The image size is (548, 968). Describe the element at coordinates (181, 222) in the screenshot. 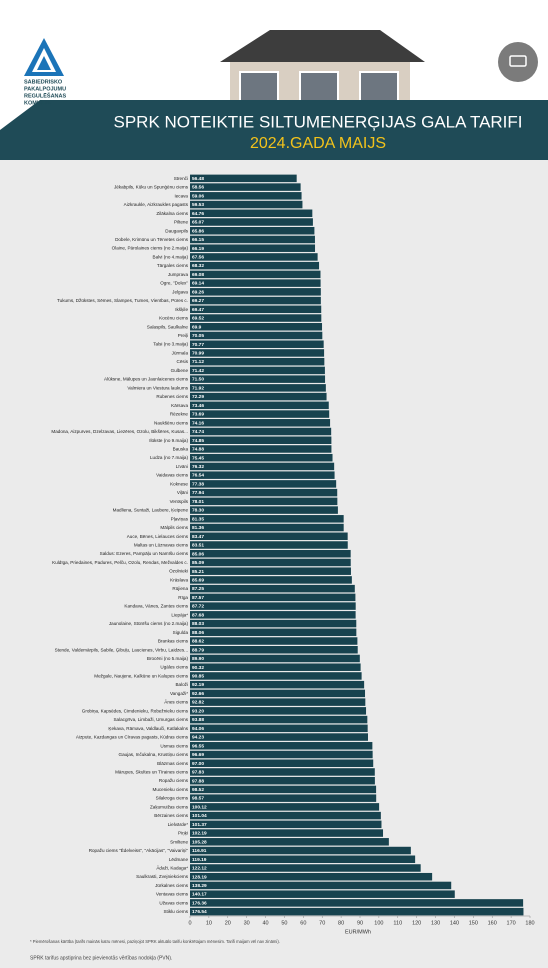

I see `category-label: Piltene` at that location.